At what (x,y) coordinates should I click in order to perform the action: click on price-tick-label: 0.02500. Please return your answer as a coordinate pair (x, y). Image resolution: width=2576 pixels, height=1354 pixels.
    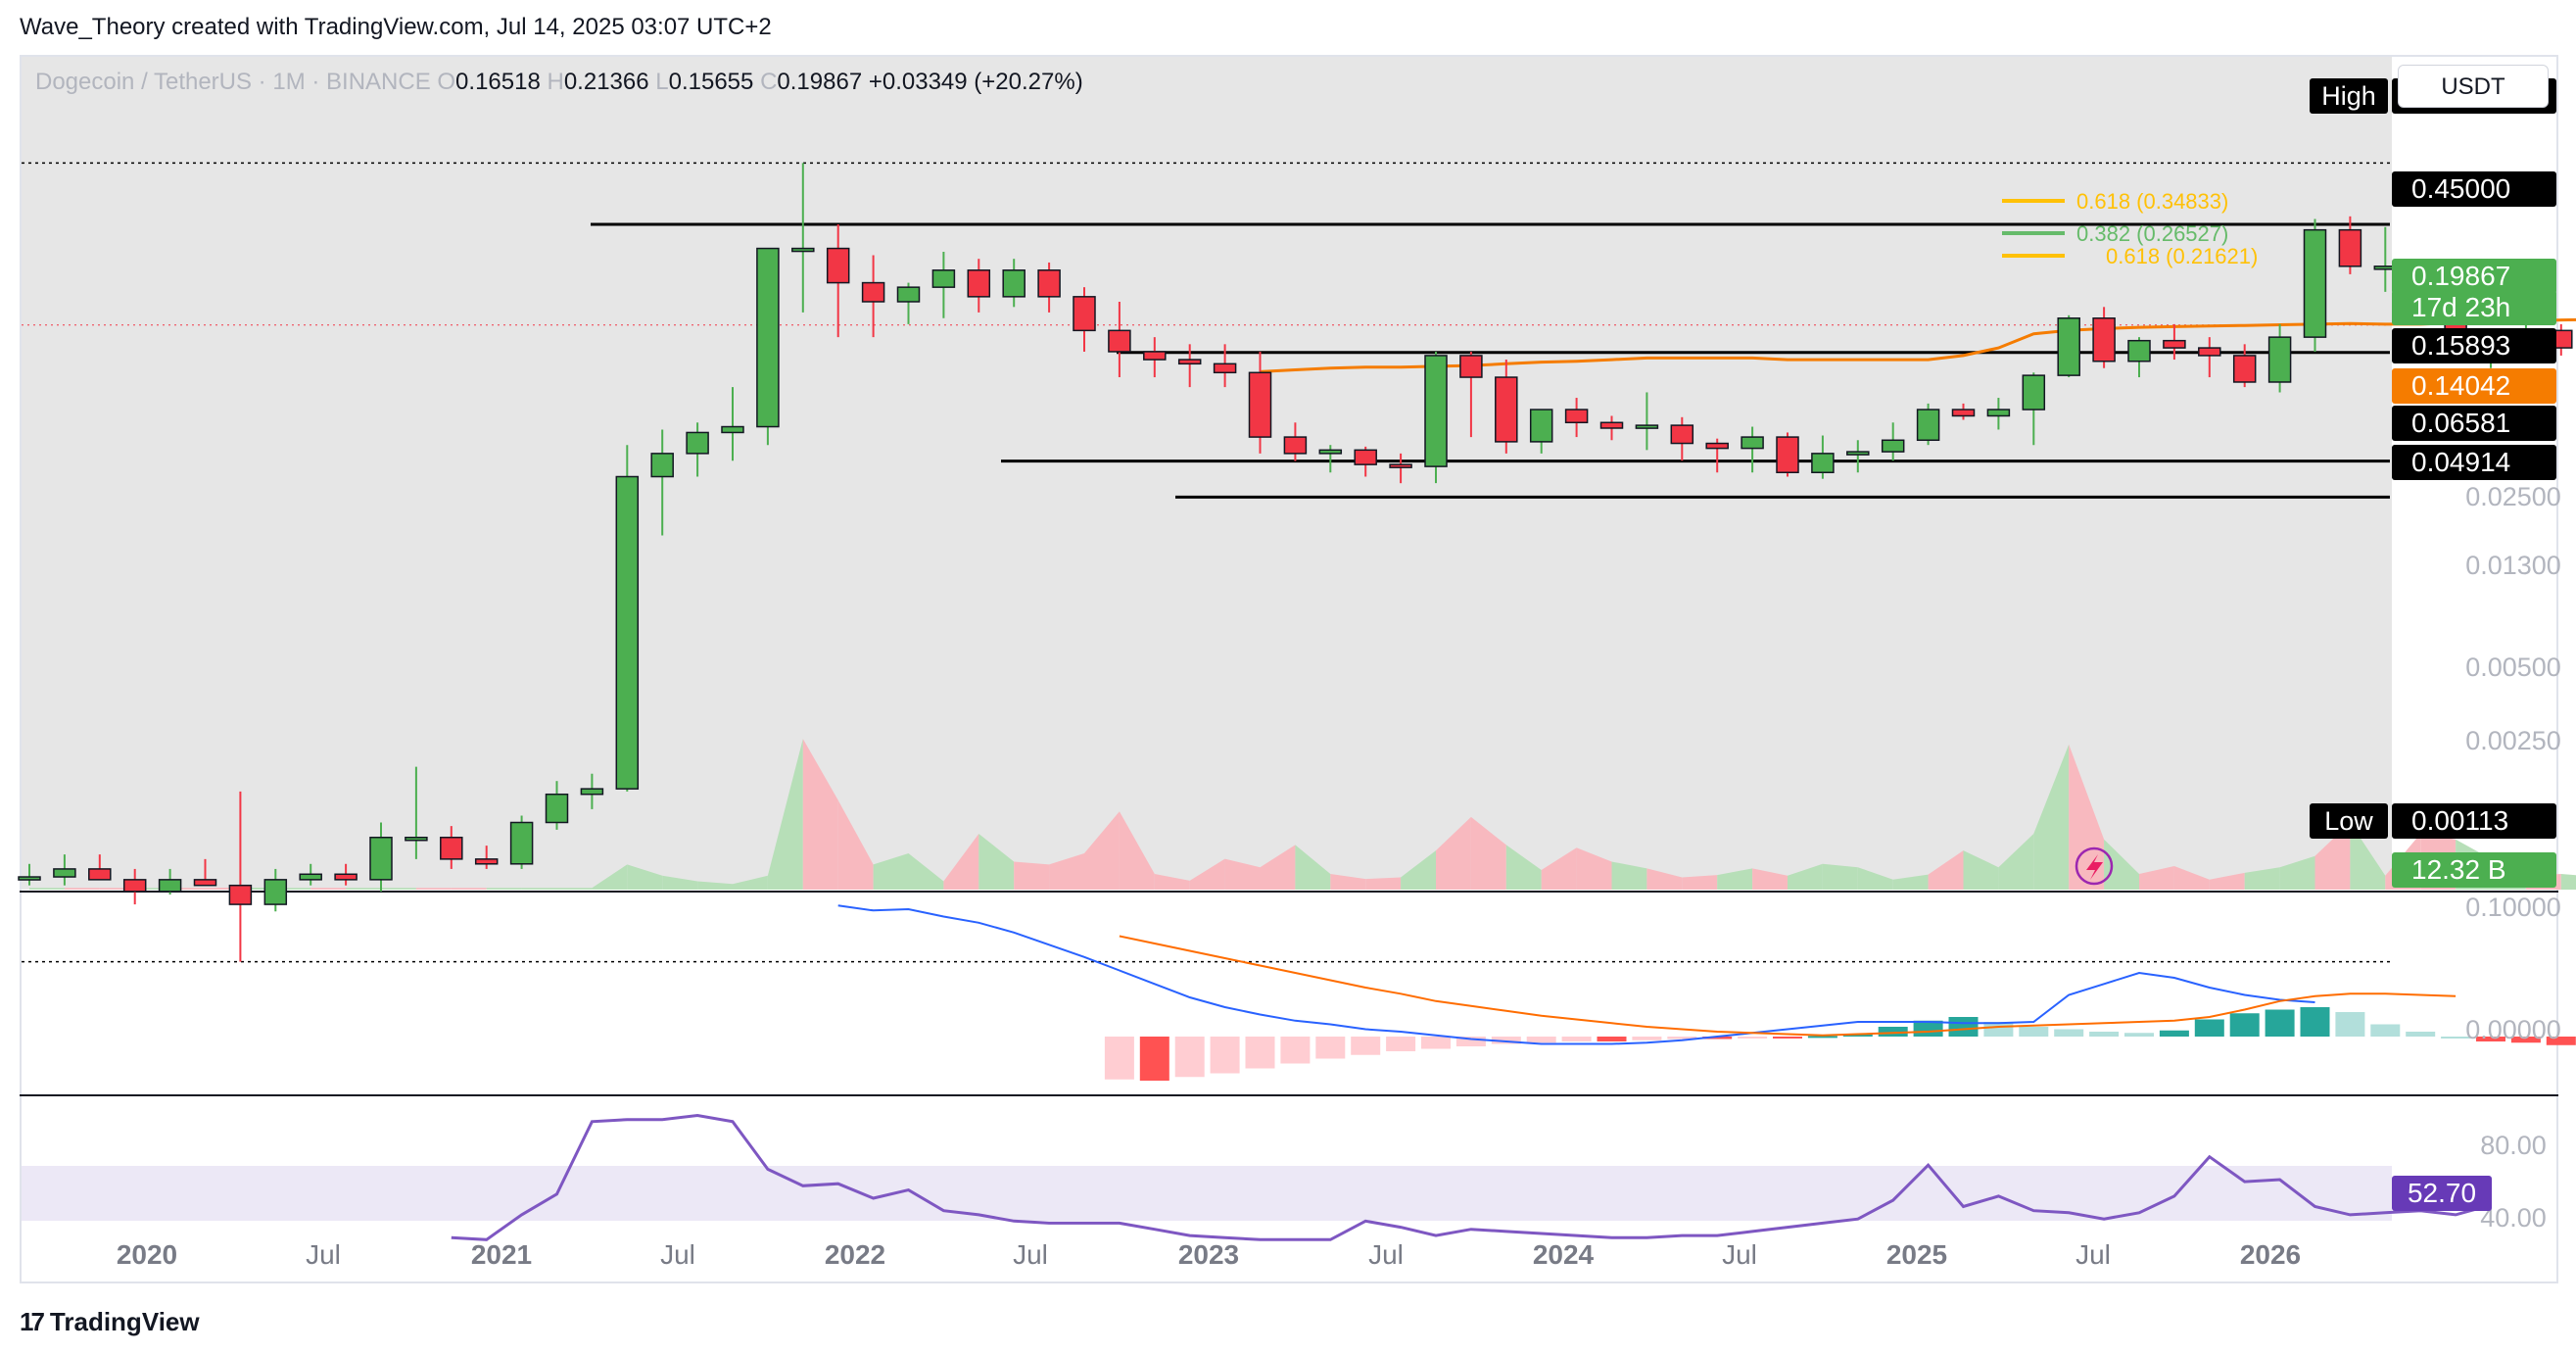
    Looking at the image, I should click on (2513, 496).